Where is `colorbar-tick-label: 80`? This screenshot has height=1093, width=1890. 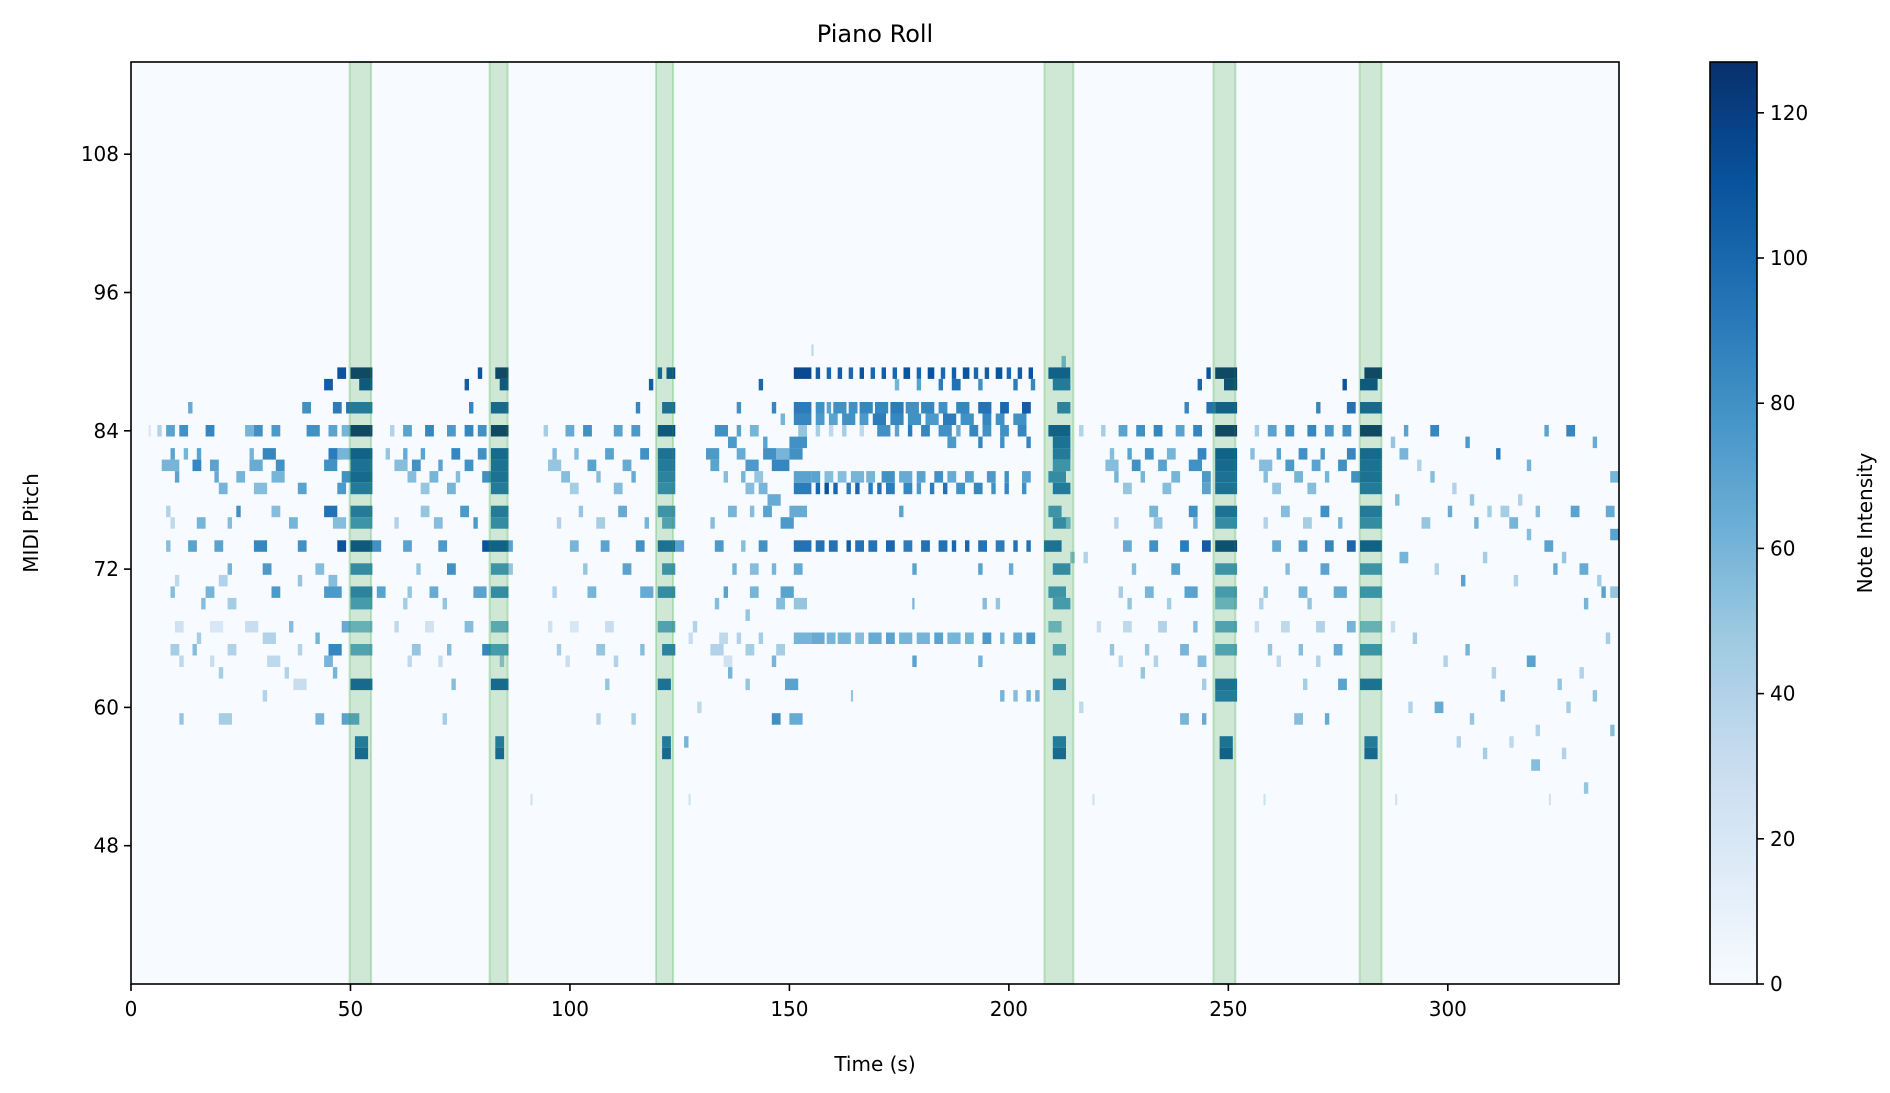
colorbar-tick-label: 80 is located at coordinates (1782, 403).